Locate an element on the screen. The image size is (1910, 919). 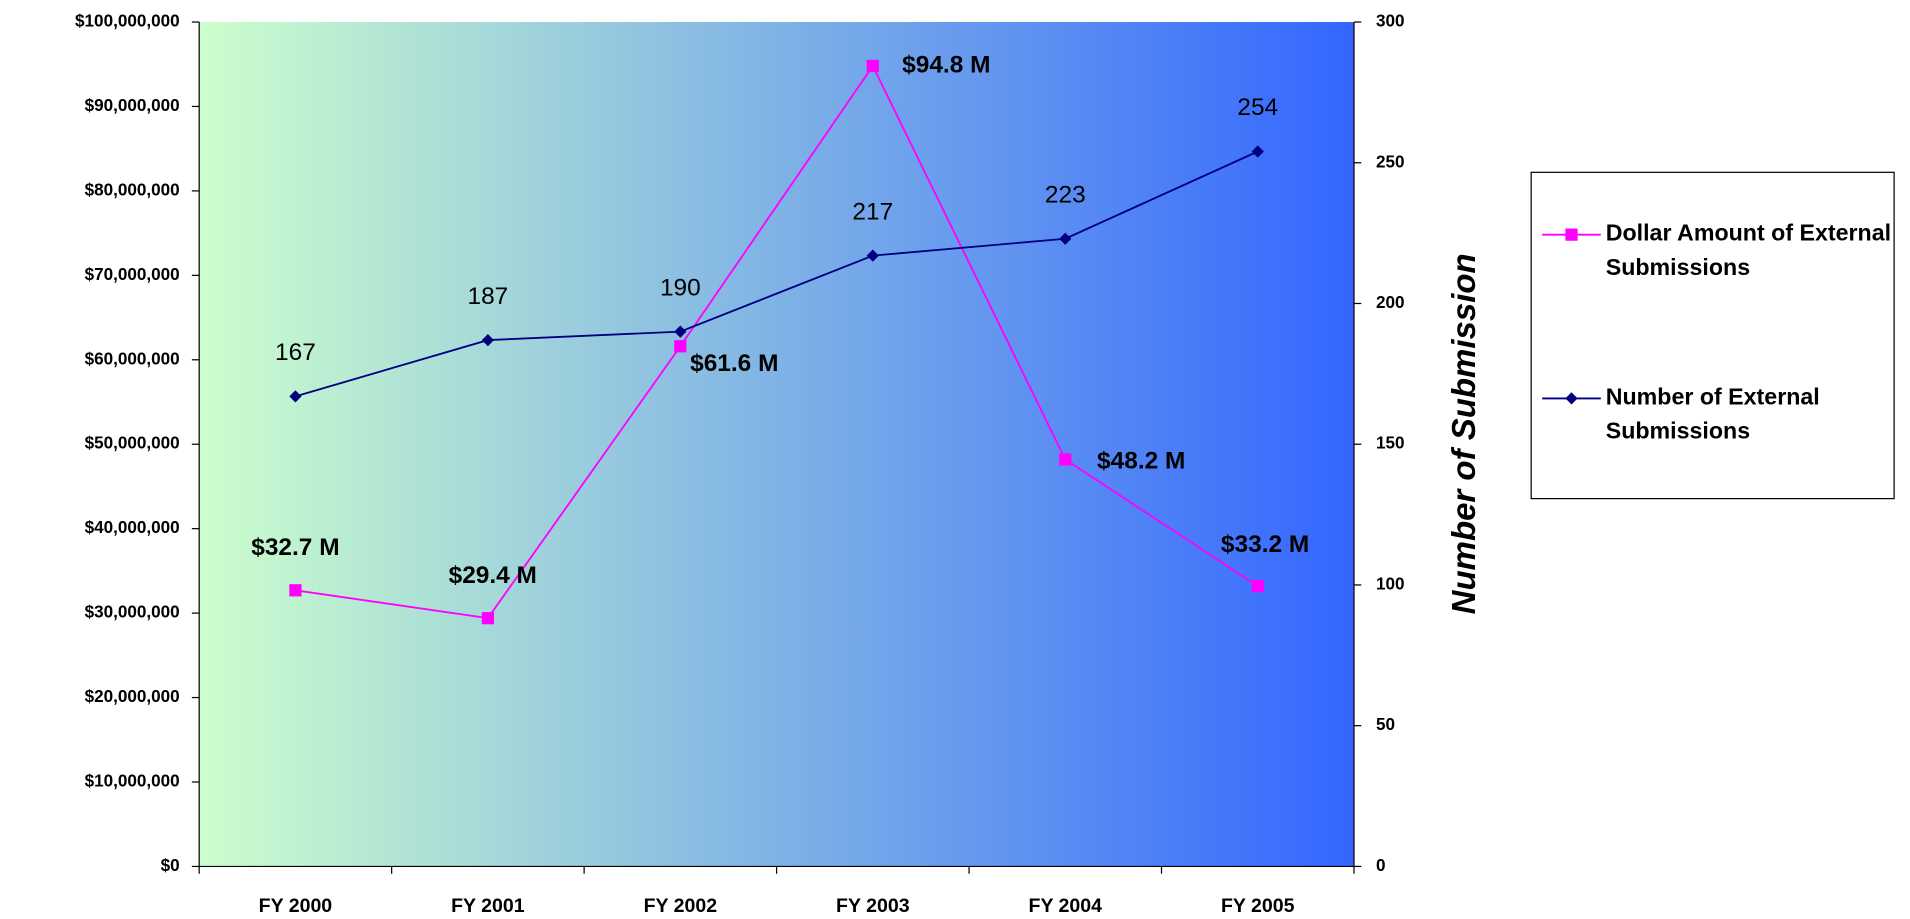
series-line is located at coordinates (777, 274).